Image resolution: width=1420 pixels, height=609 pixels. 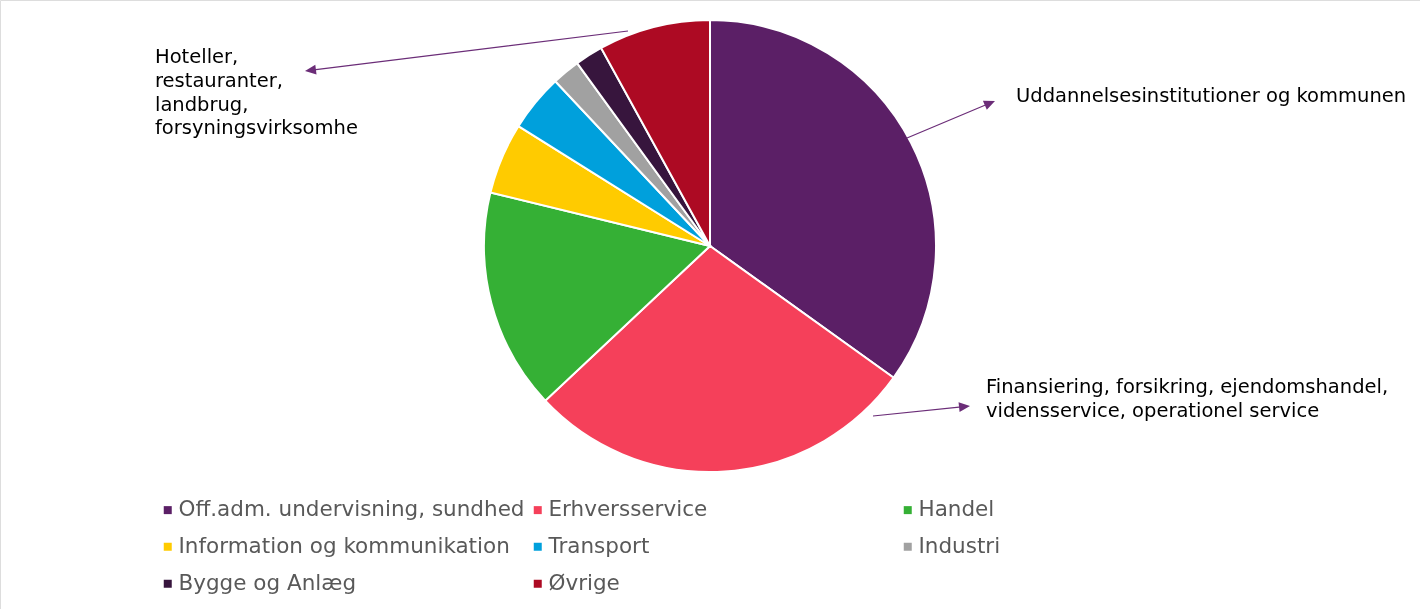 I want to click on legend-label: Information og kommunikation, so click(x=344, y=545).